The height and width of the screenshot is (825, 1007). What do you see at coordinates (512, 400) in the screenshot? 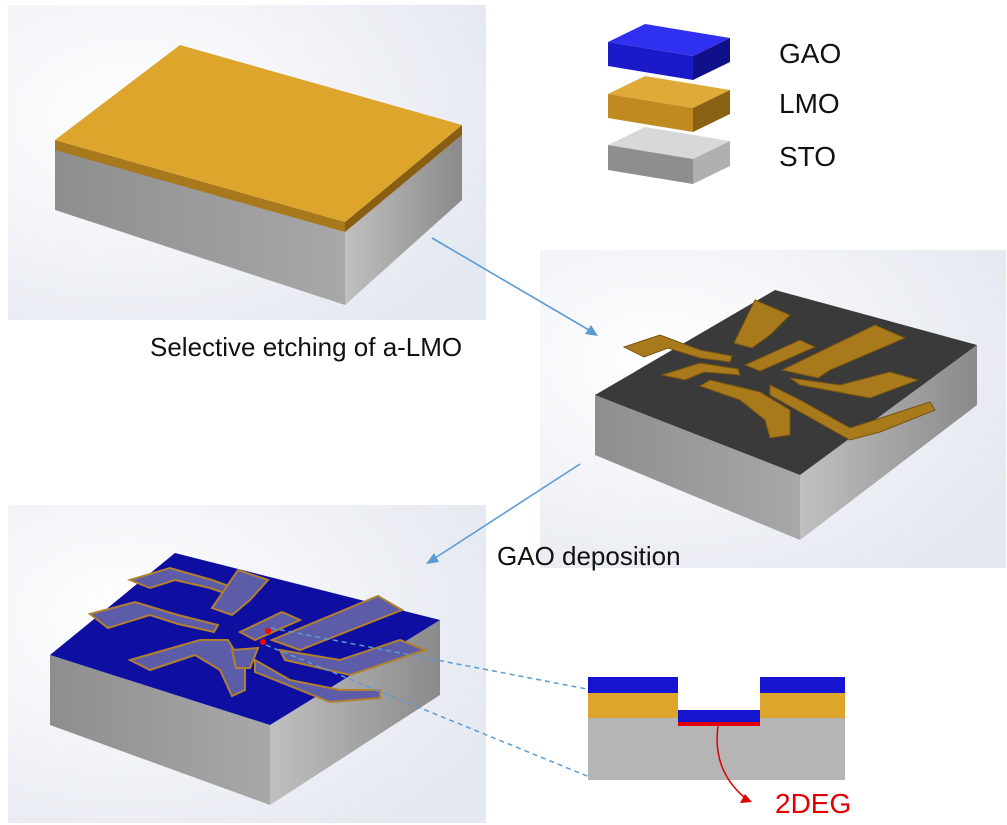
I see `process-arrows` at bounding box center [512, 400].